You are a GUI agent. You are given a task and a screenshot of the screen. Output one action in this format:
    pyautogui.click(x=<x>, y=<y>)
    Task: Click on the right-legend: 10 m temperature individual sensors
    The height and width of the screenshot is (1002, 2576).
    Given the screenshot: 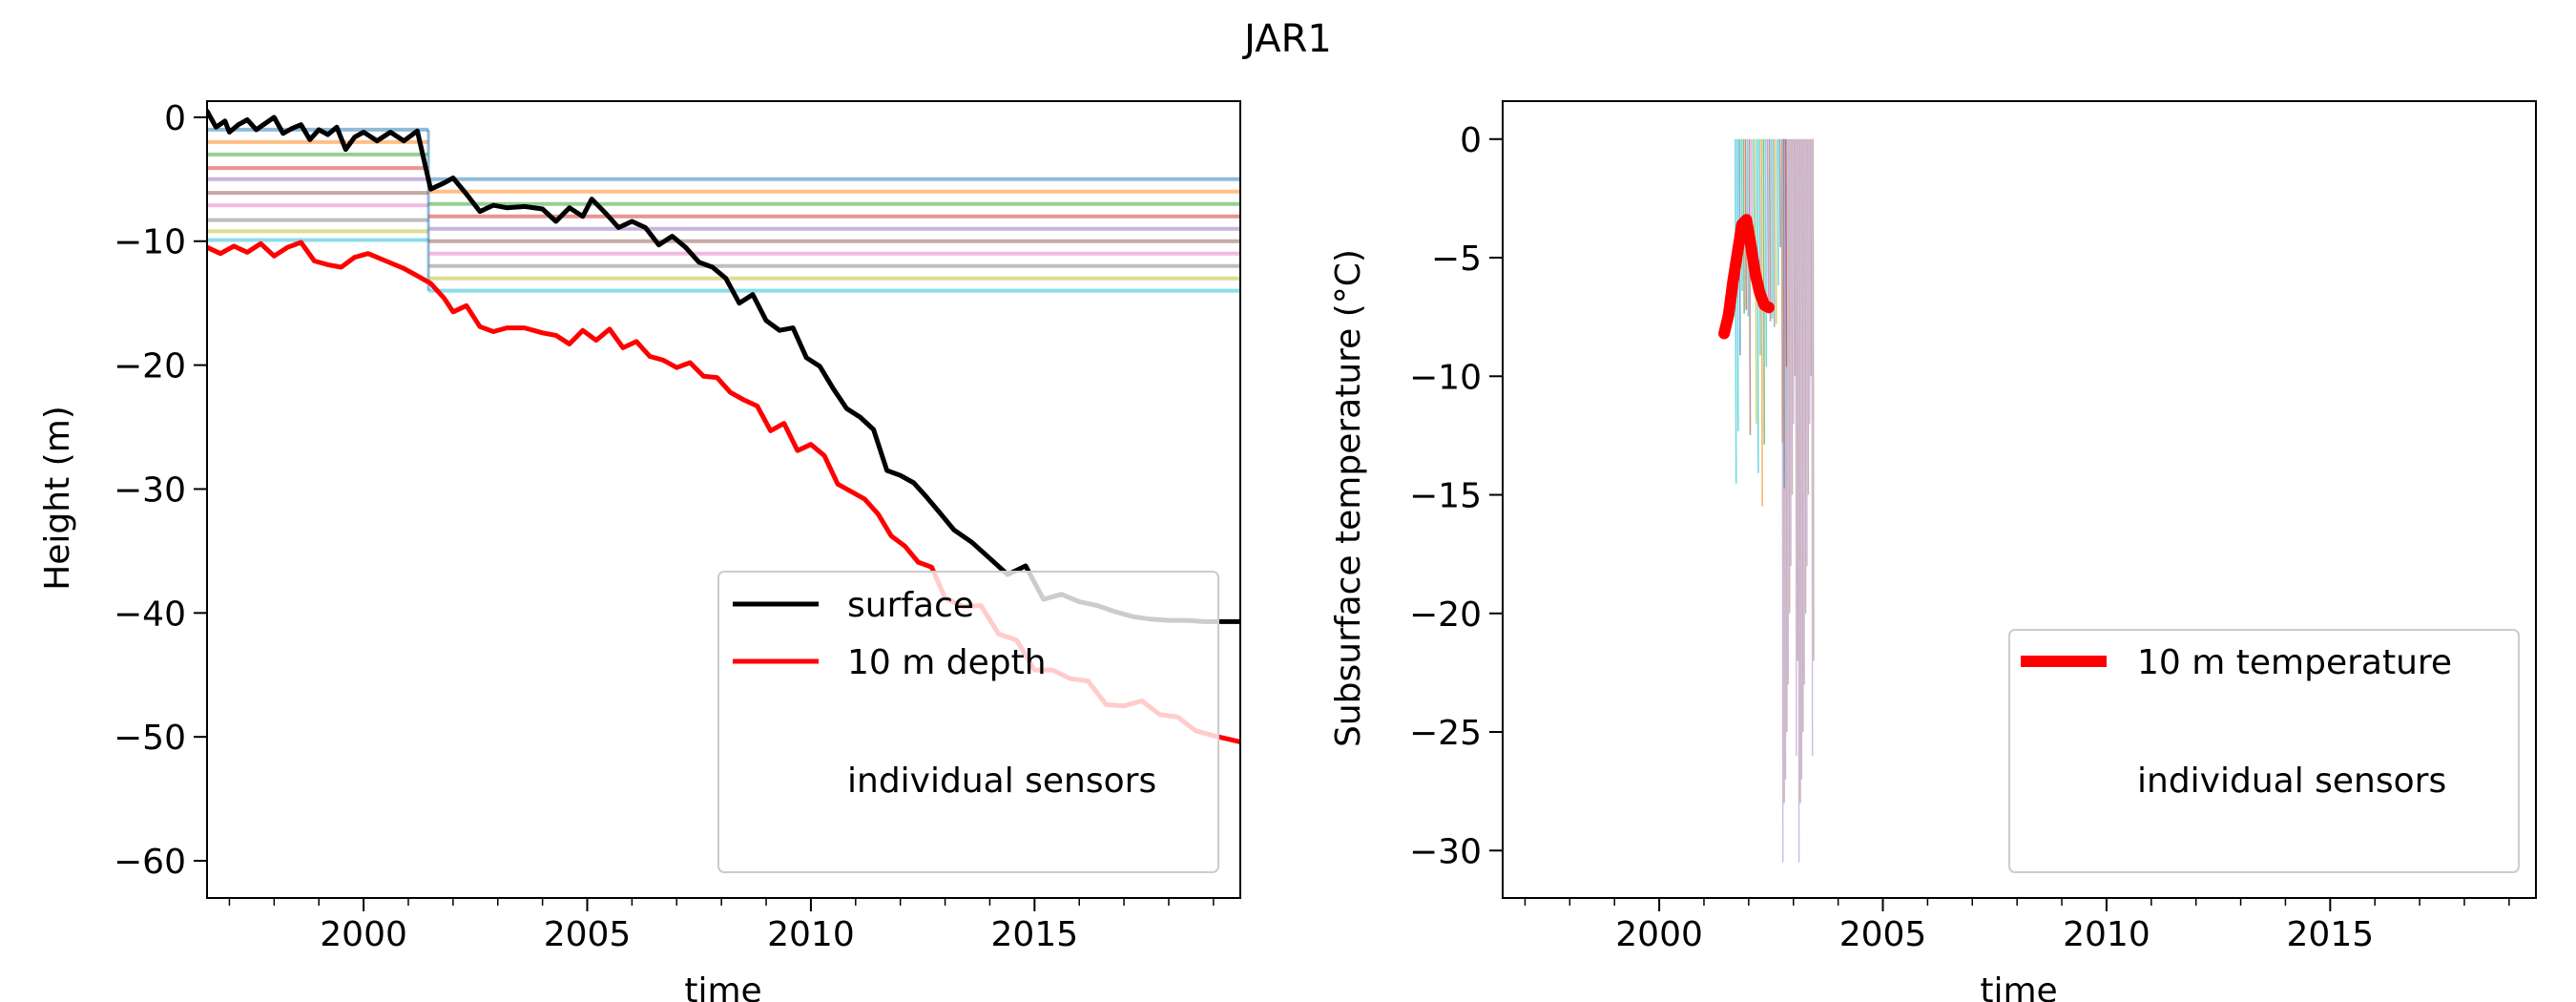 What is the action you would take?
    pyautogui.click(x=2264, y=751)
    